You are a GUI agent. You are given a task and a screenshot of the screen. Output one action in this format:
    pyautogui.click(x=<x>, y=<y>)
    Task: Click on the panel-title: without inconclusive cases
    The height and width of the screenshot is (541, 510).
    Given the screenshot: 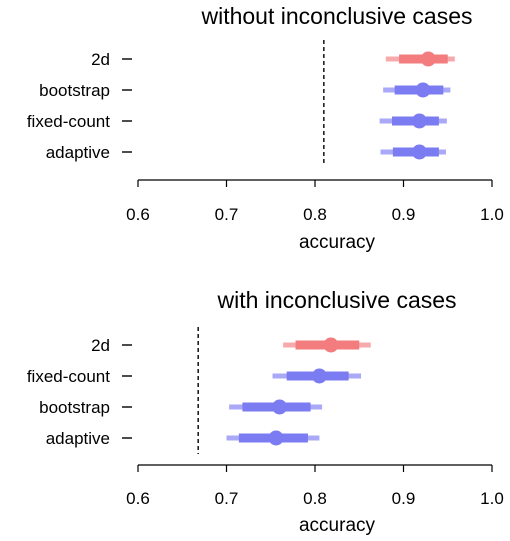 What is the action you would take?
    pyautogui.click(x=336, y=16)
    